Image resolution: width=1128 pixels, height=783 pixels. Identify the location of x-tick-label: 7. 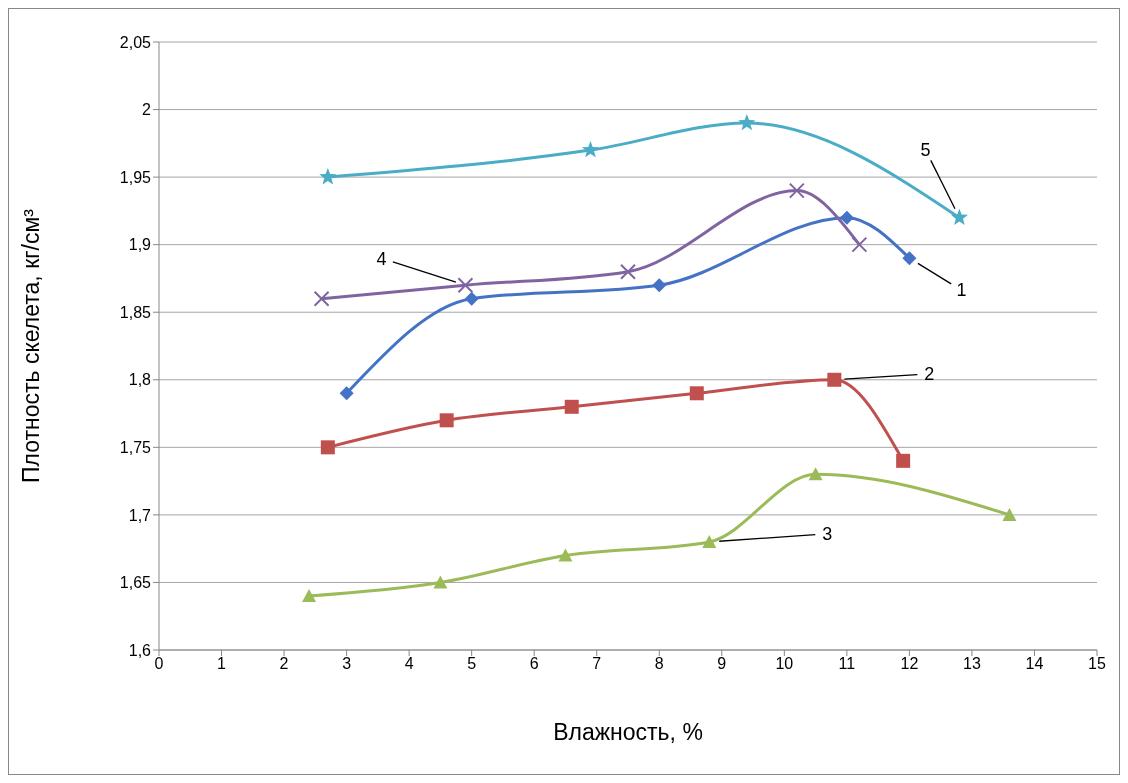
(597, 664).